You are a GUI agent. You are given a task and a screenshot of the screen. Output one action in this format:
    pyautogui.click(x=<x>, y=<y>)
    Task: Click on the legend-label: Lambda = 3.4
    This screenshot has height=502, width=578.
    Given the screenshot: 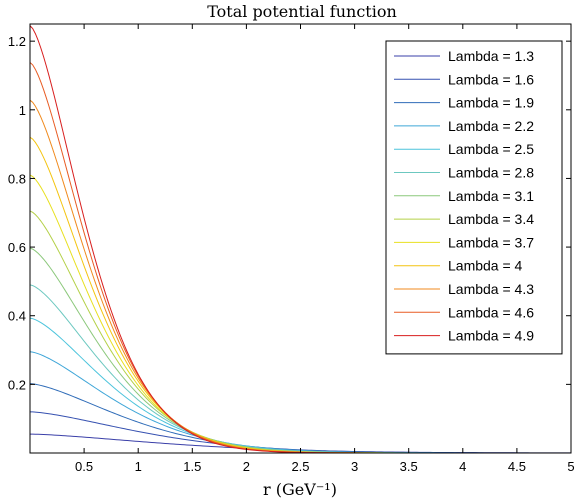 What is the action you would take?
    pyautogui.click(x=491, y=219)
    